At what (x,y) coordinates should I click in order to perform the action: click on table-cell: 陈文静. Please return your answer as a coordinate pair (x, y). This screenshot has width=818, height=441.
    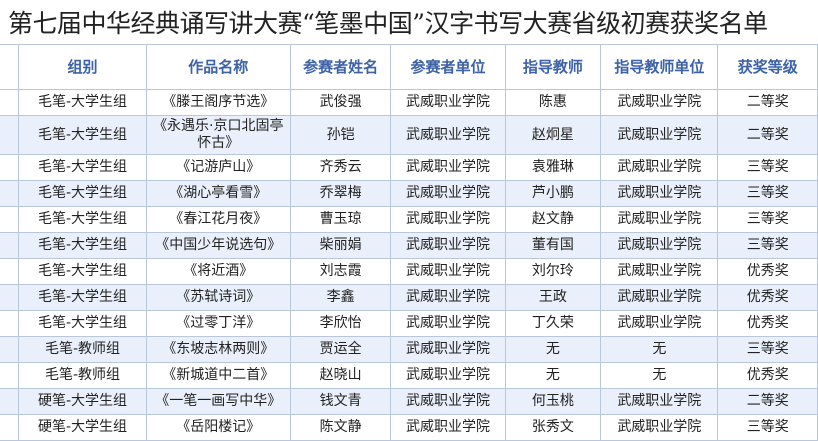
    Looking at the image, I should click on (340, 427).